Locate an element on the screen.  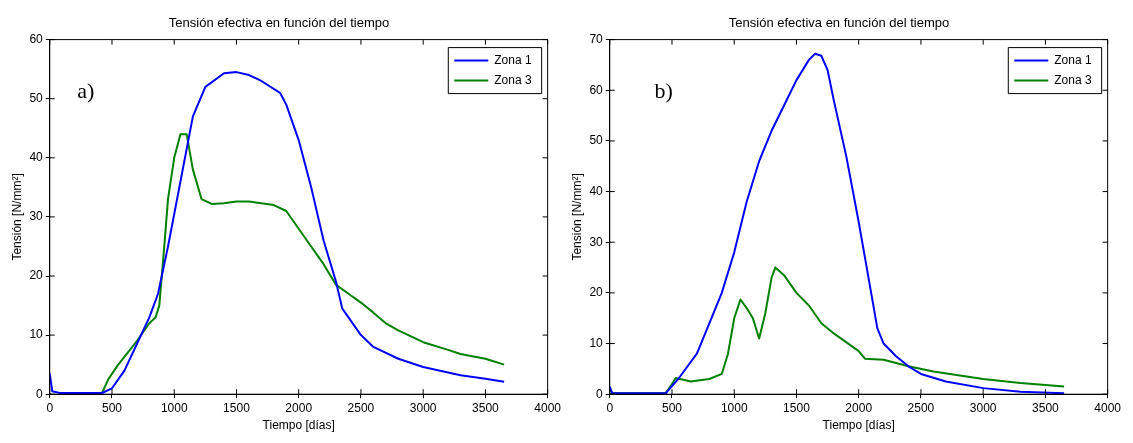
annotation: b) is located at coordinates (663, 91).